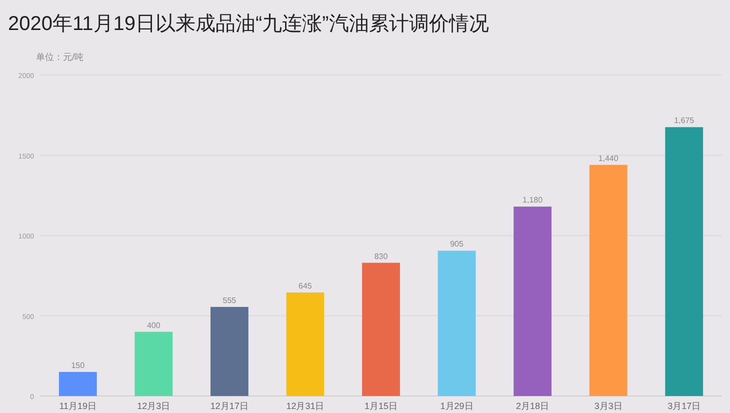 This screenshot has width=730, height=413. What do you see at coordinates (153, 406) in the screenshot?
I see `x-tick-label: 12月3日` at bounding box center [153, 406].